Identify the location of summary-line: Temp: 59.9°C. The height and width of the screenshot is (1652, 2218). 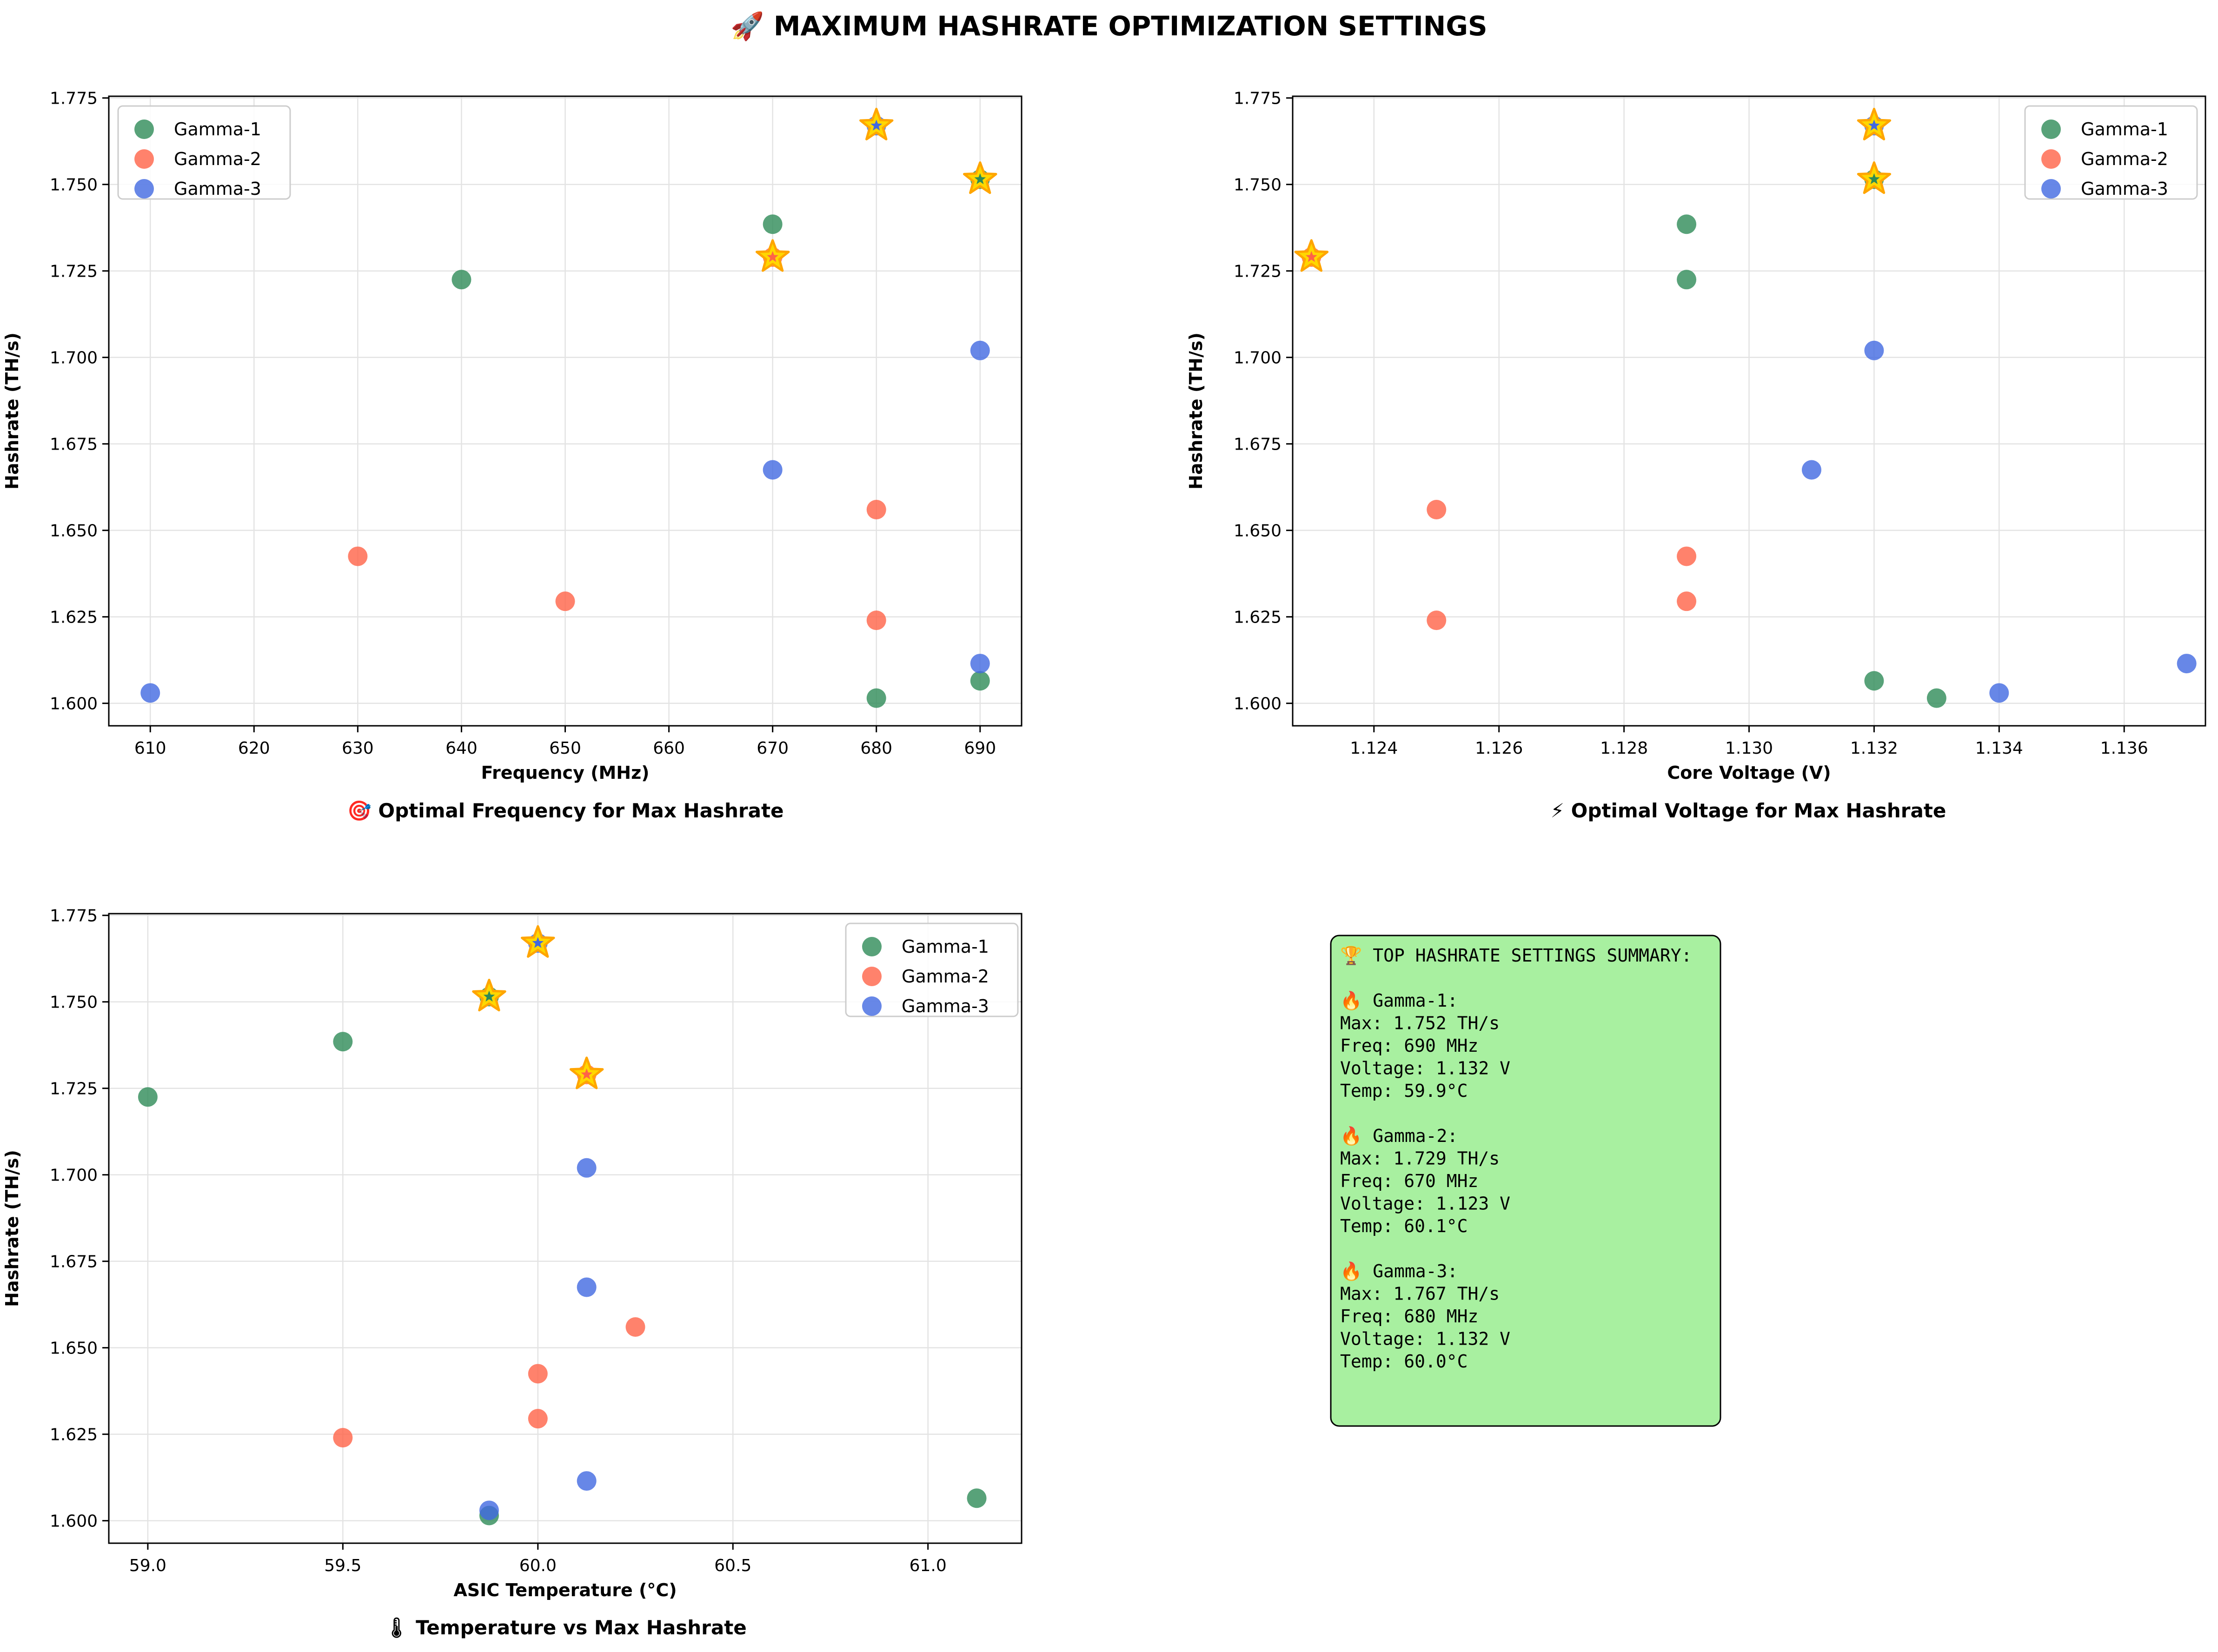
(1404, 1091).